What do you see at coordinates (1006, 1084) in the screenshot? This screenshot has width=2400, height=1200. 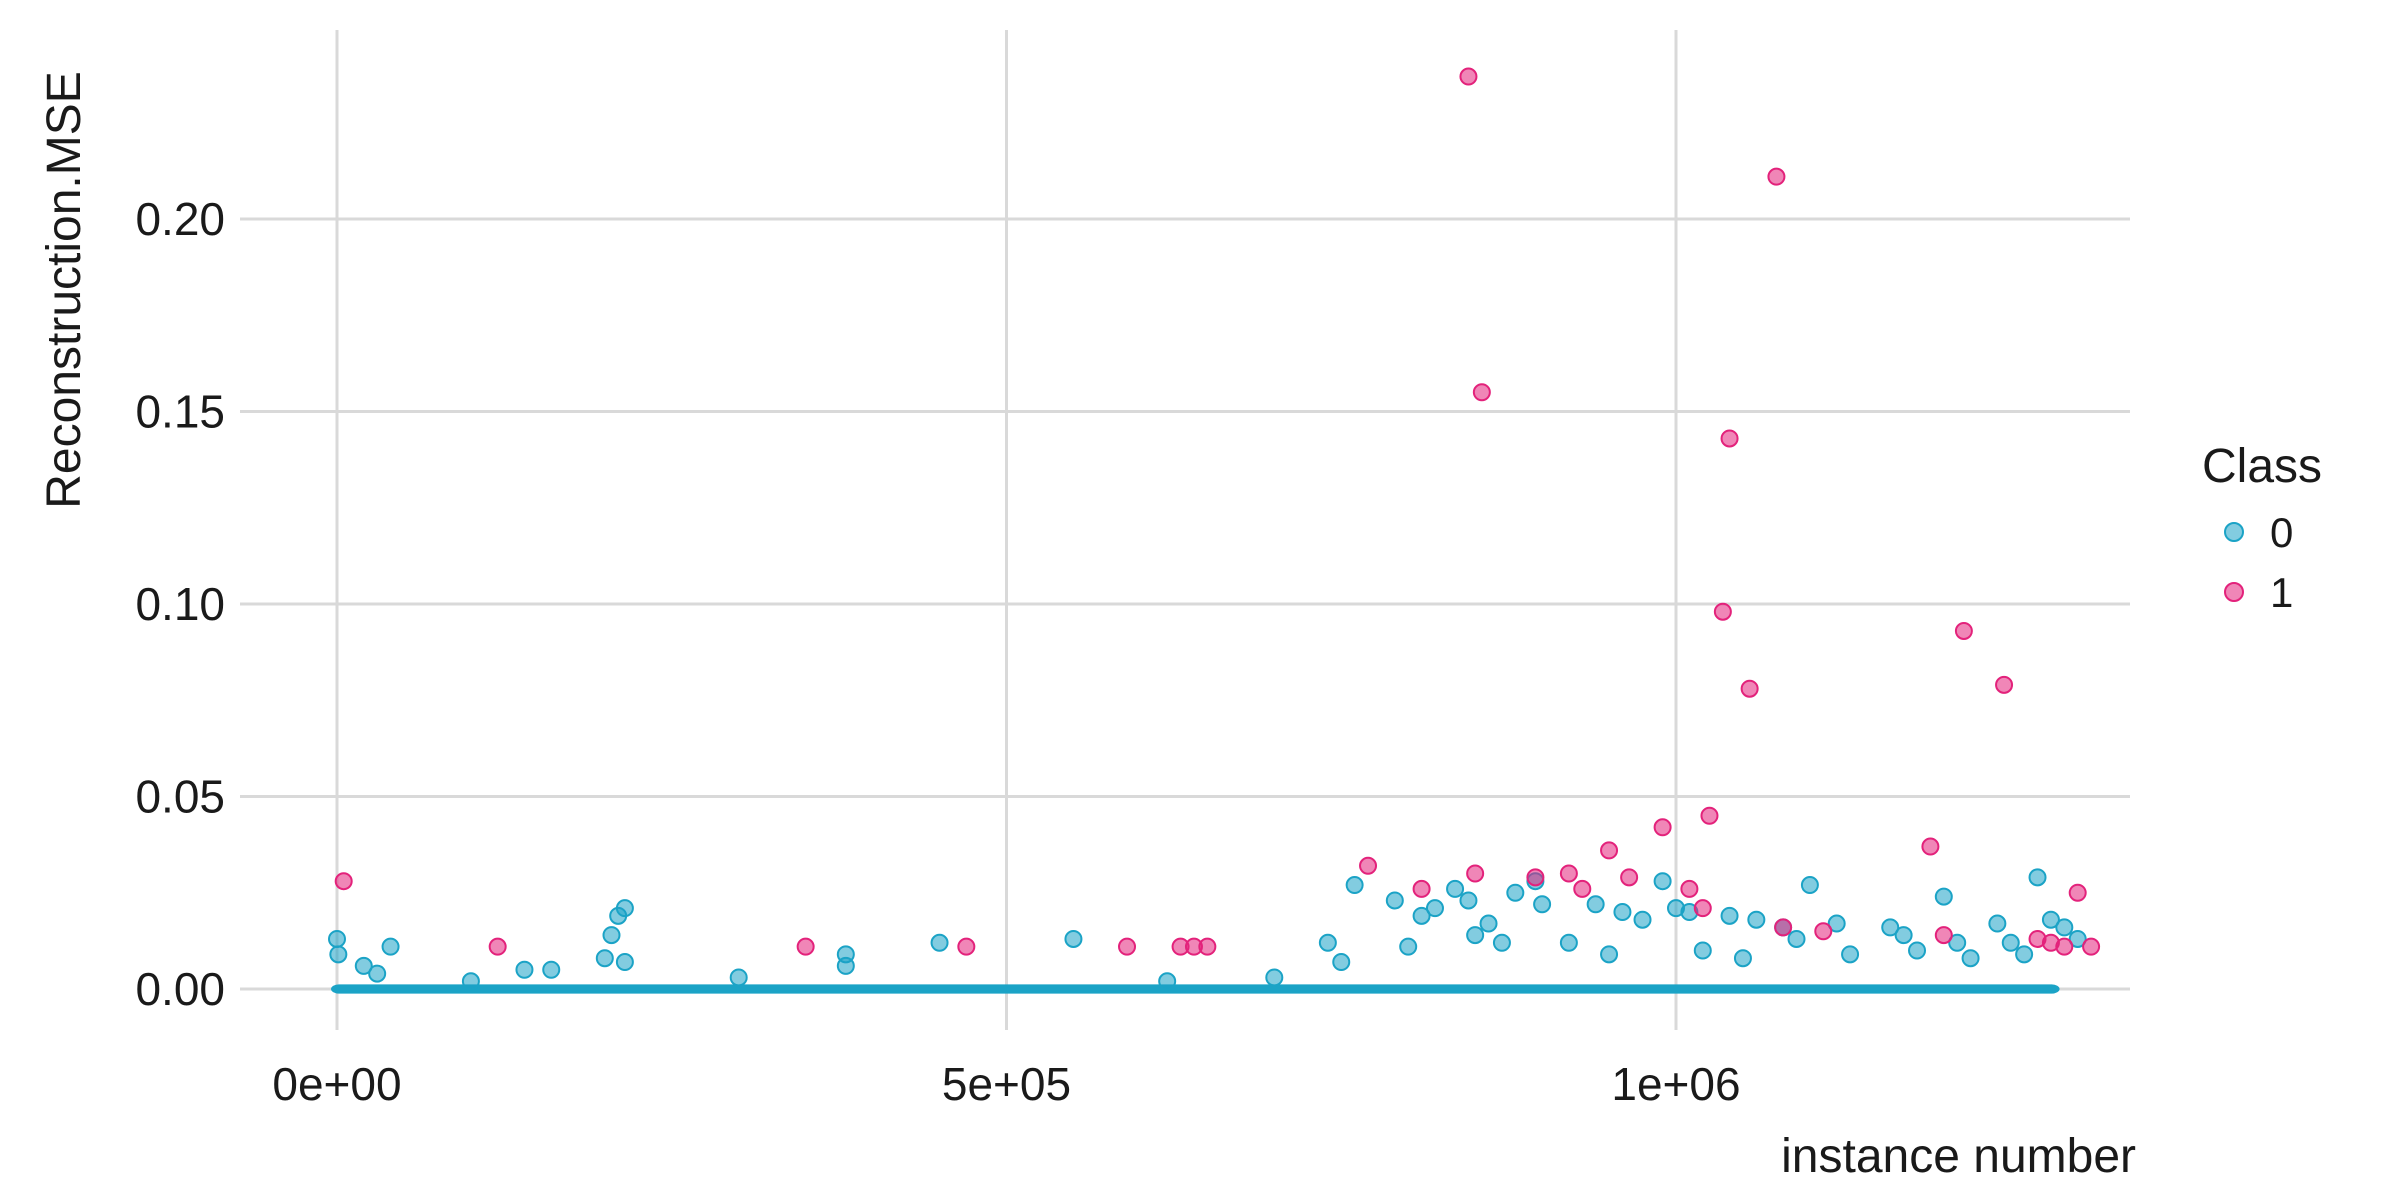 I see `x-tick-label: 5e+05` at bounding box center [1006, 1084].